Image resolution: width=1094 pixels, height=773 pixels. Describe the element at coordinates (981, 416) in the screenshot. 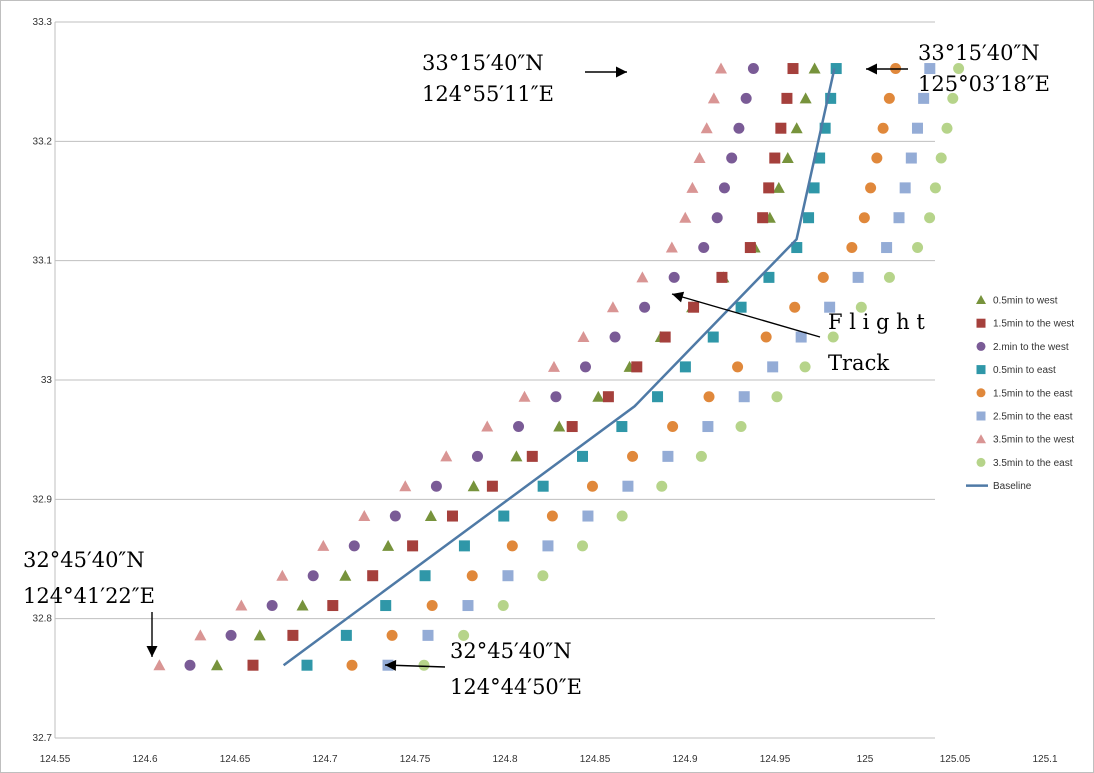

I see `legend-marker` at that location.